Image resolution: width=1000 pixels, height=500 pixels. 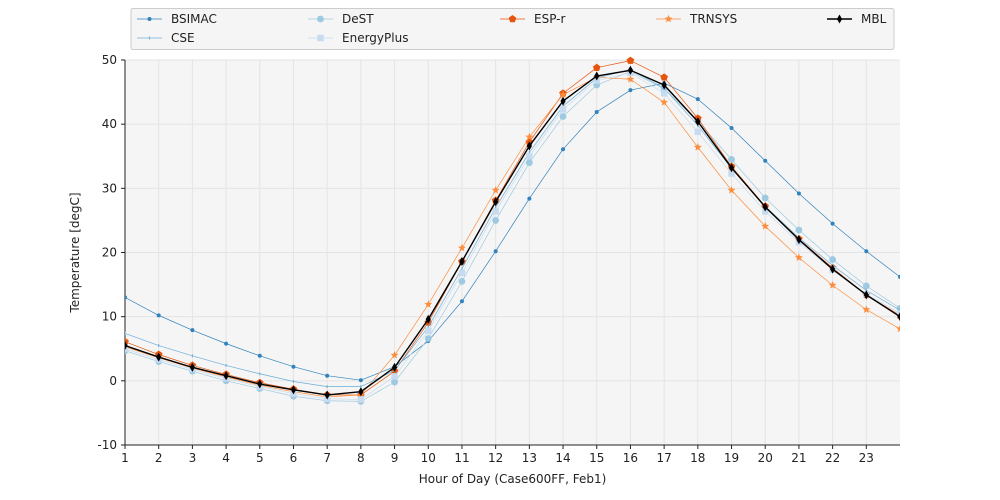 What do you see at coordinates (193, 458) in the screenshot?
I see `x-tick-label: 3` at bounding box center [193, 458].